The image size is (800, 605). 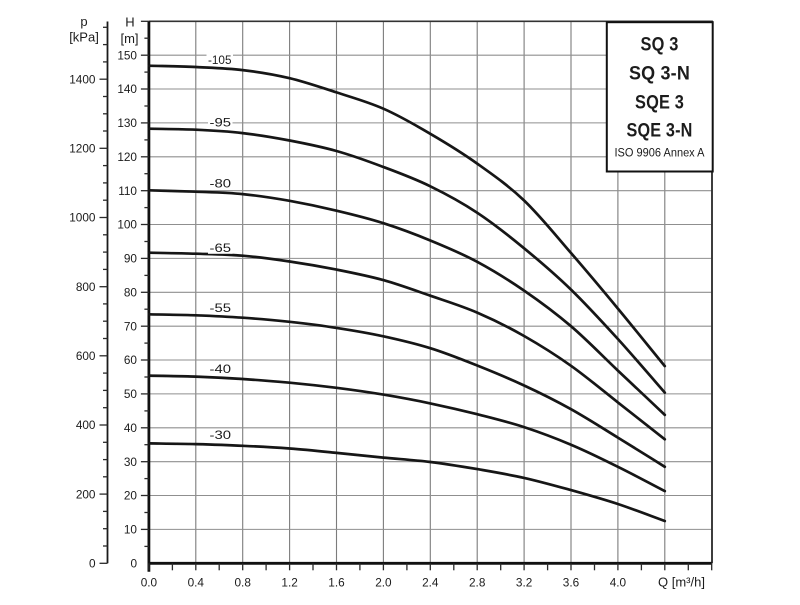 What do you see at coordinates (127, 123) in the screenshot?
I see `svg-text: 130` at bounding box center [127, 123].